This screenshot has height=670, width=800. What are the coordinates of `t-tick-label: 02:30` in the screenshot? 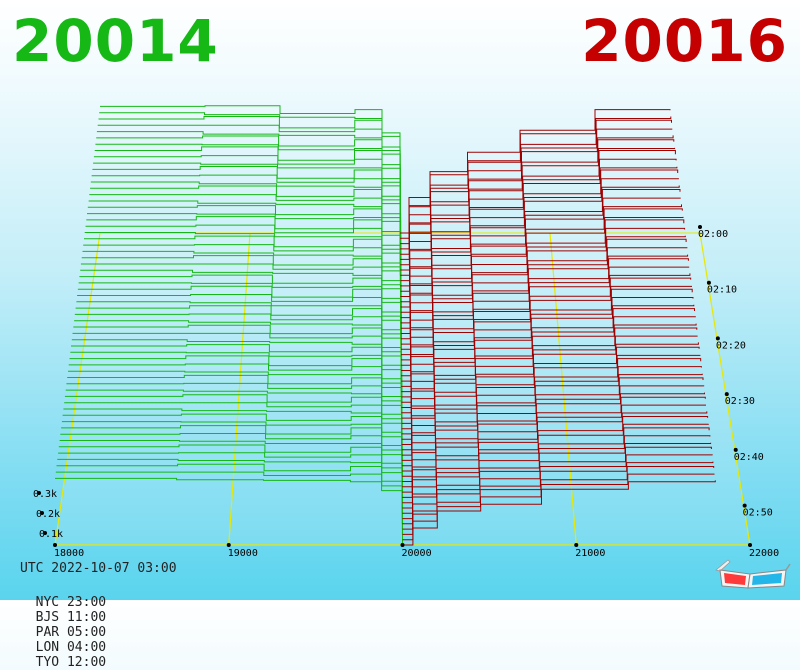 It's located at (740, 401).